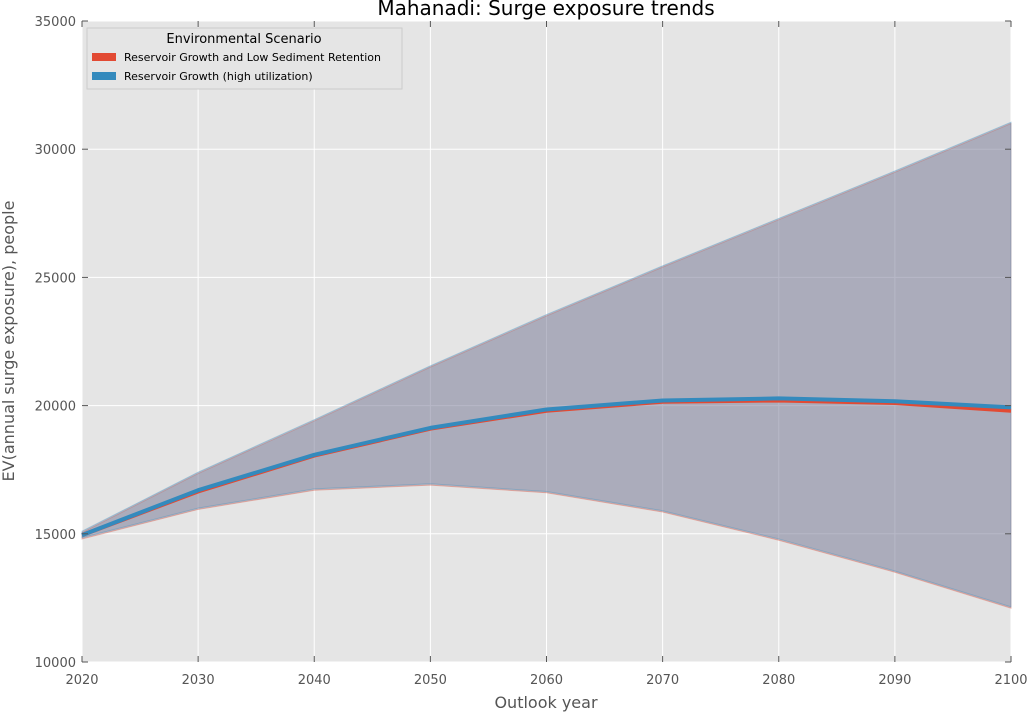 The image size is (1028, 716). I want to click on x-tick-label-2020: 2020, so click(81, 680).